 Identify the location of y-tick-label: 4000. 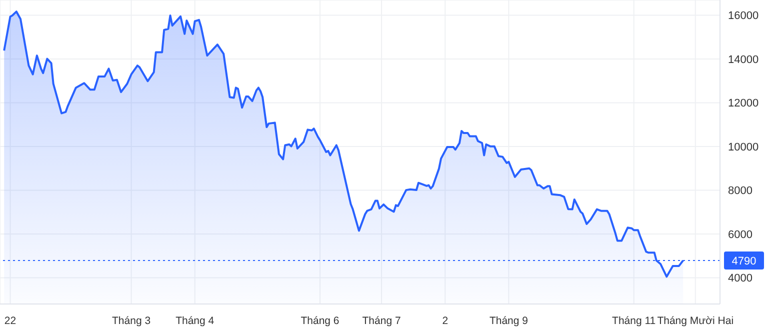
(740, 278).